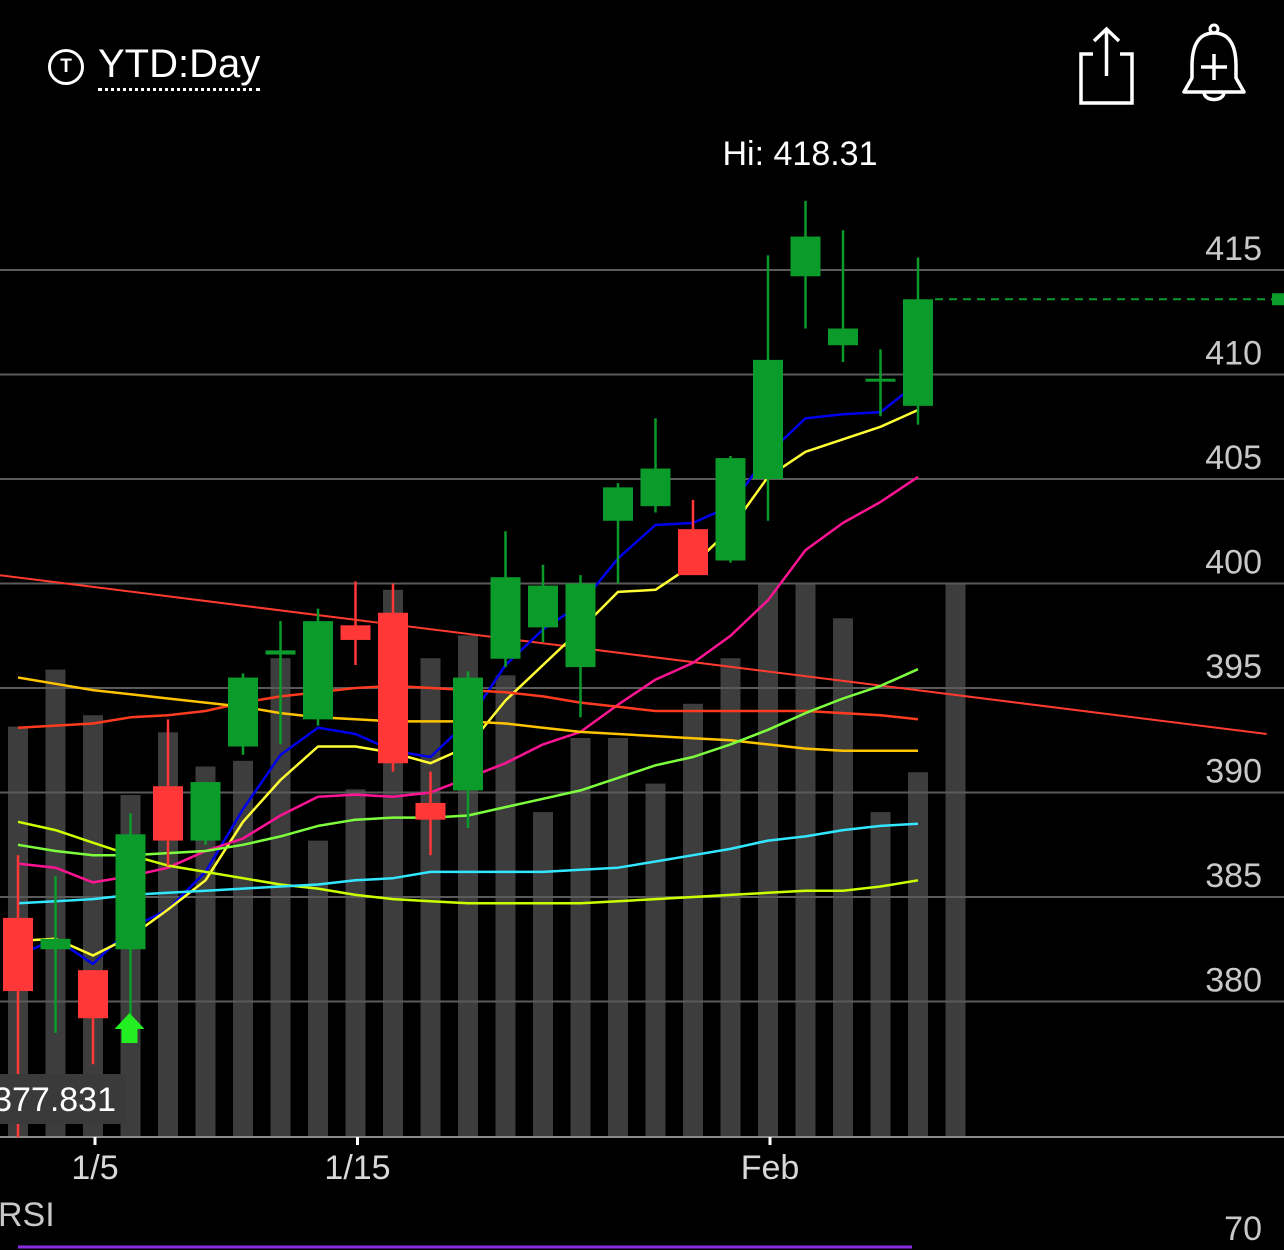 The height and width of the screenshot is (1250, 1284). I want to click on x-tick-label: Feb, so click(770, 1168).